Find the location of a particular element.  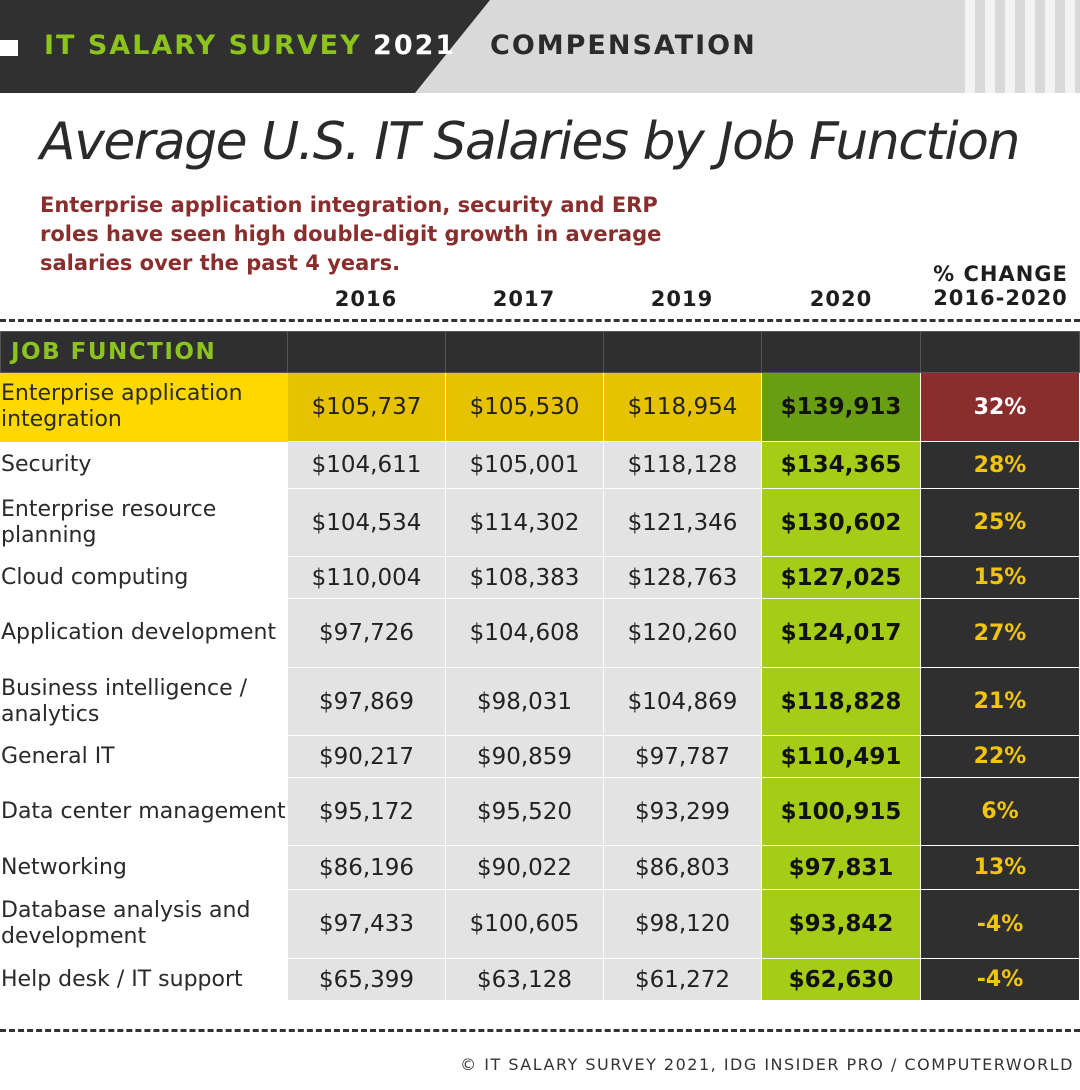

salary-2020-cell: $130,602 is located at coordinates (841, 522).